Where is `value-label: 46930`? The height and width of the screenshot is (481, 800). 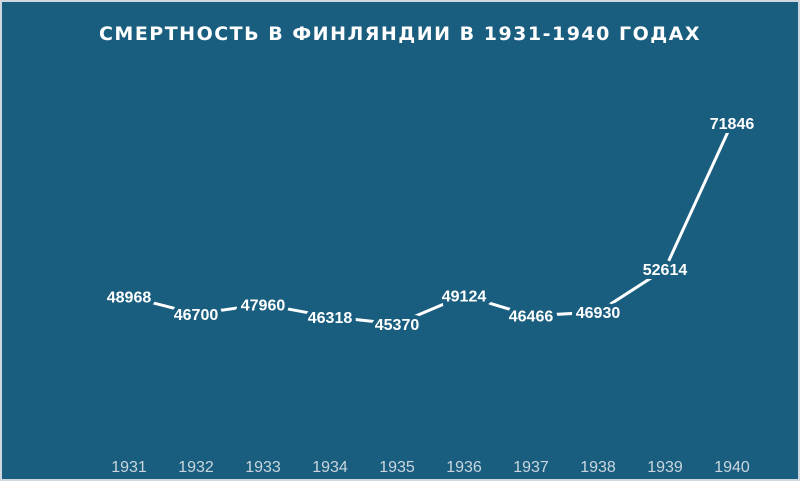 value-label: 46930 is located at coordinates (598, 313).